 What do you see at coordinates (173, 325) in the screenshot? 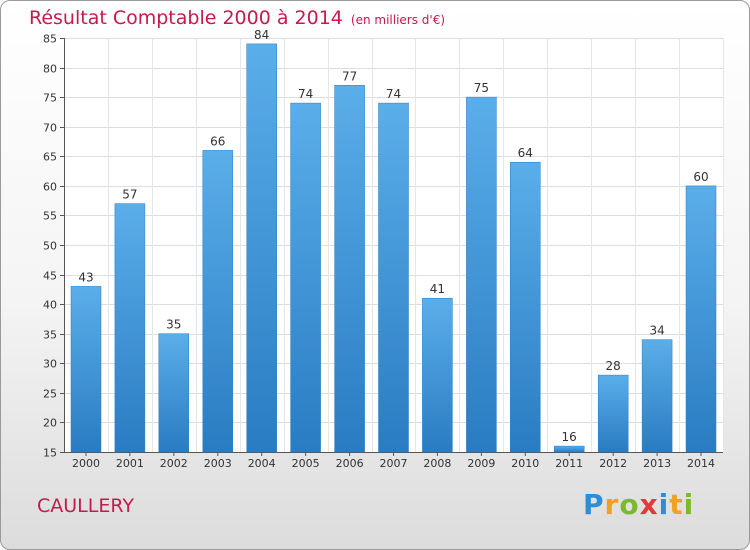
I see `data-label: 35` at bounding box center [173, 325].